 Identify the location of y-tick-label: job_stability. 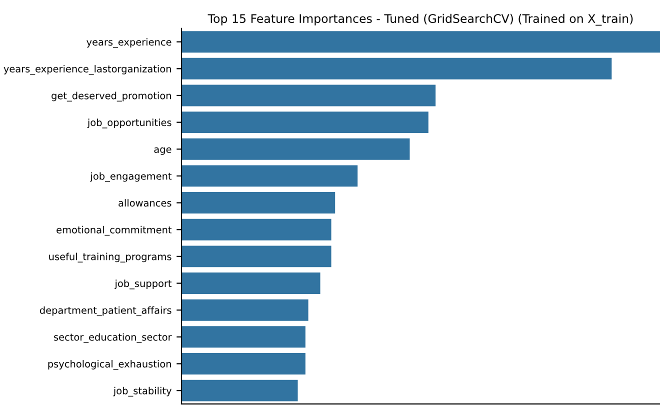
(142, 391).